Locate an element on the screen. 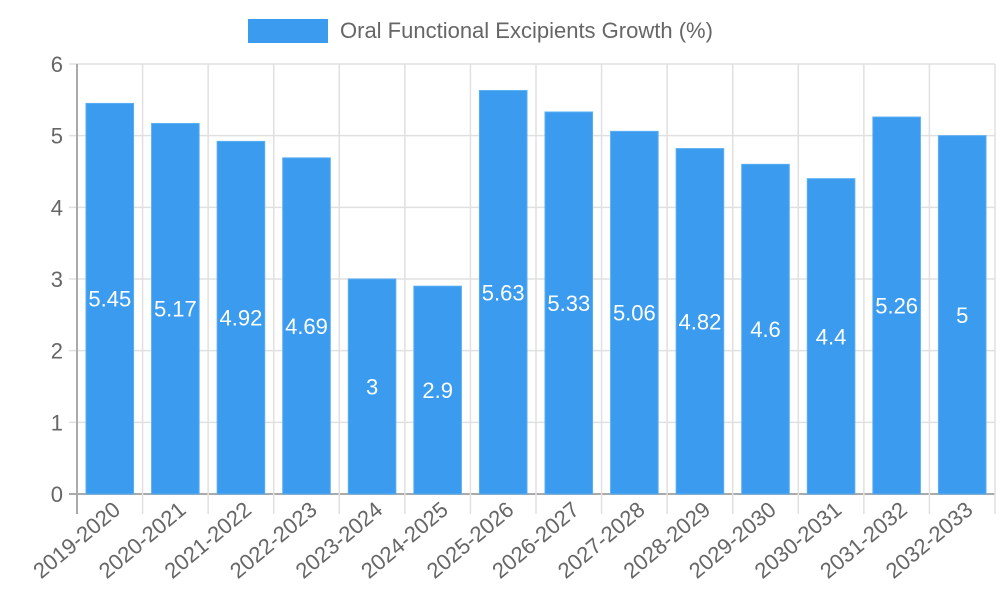 The height and width of the screenshot is (600, 1000). bar-value-label: 4.6 is located at coordinates (765, 329).